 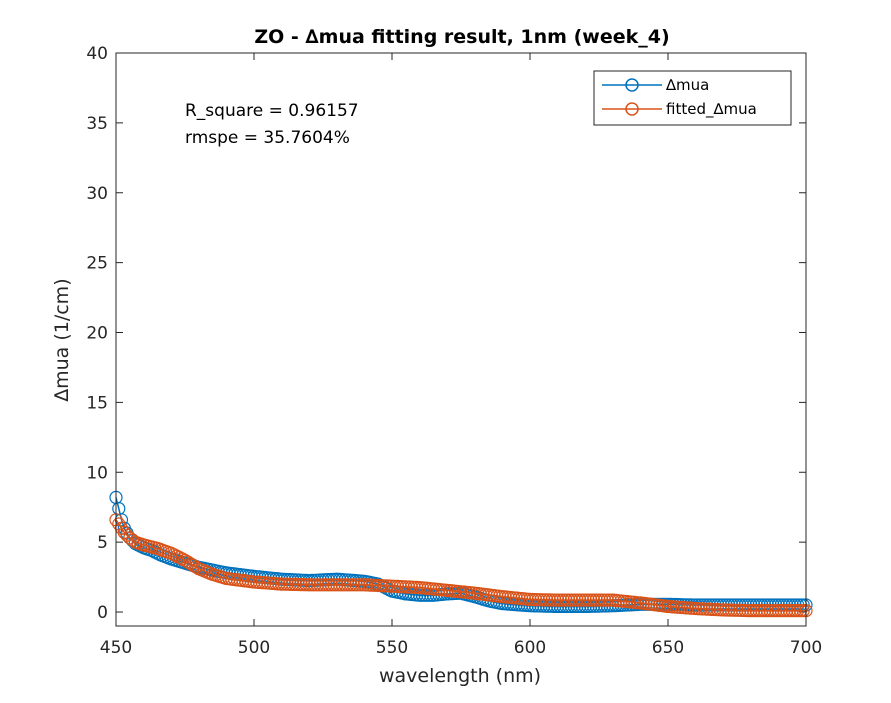 I want to click on legend-box, so click(x=692, y=98).